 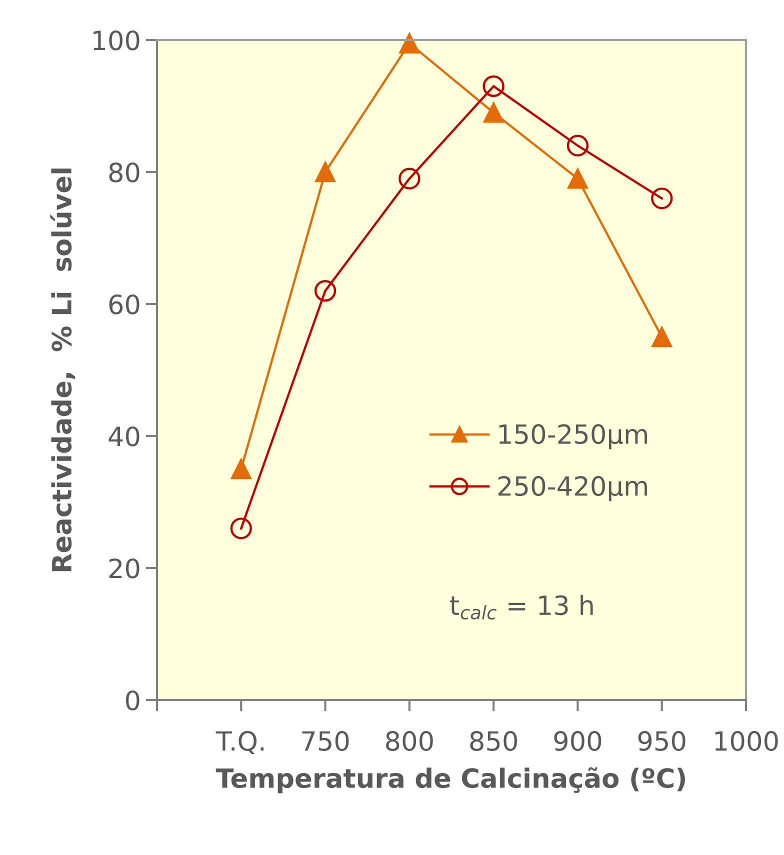 What do you see at coordinates (662, 741) in the screenshot?
I see `x-tick-label: 950` at bounding box center [662, 741].